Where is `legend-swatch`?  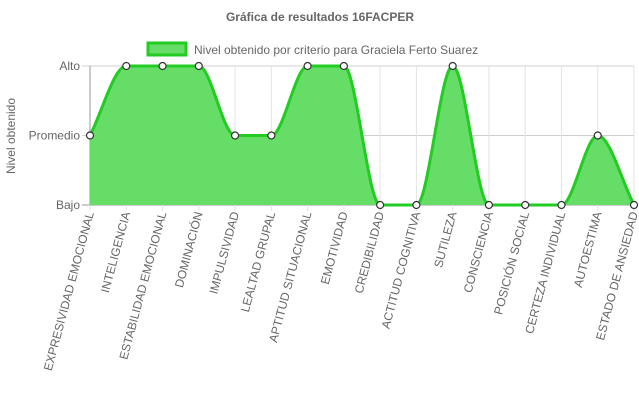
legend-swatch is located at coordinates (167, 49).